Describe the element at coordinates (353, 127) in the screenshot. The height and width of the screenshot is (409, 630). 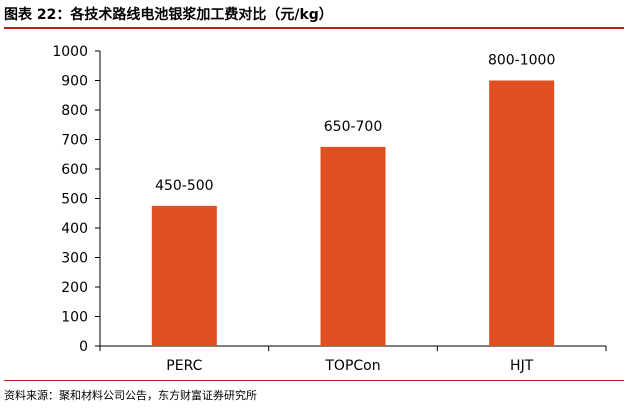
I see `data-label: 650-700` at that location.